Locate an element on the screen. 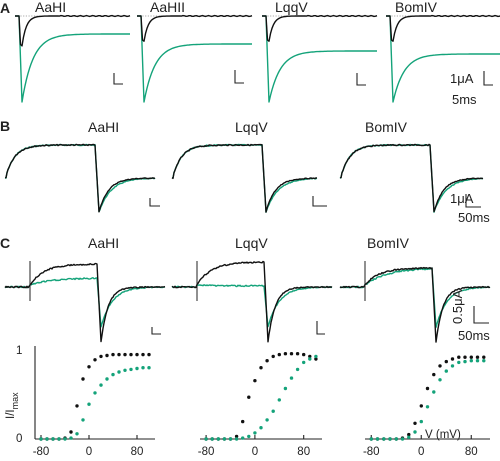 The height and width of the screenshot is (461, 500). panel-c-trace-toxin-lqqv is located at coordinates (252, 306).